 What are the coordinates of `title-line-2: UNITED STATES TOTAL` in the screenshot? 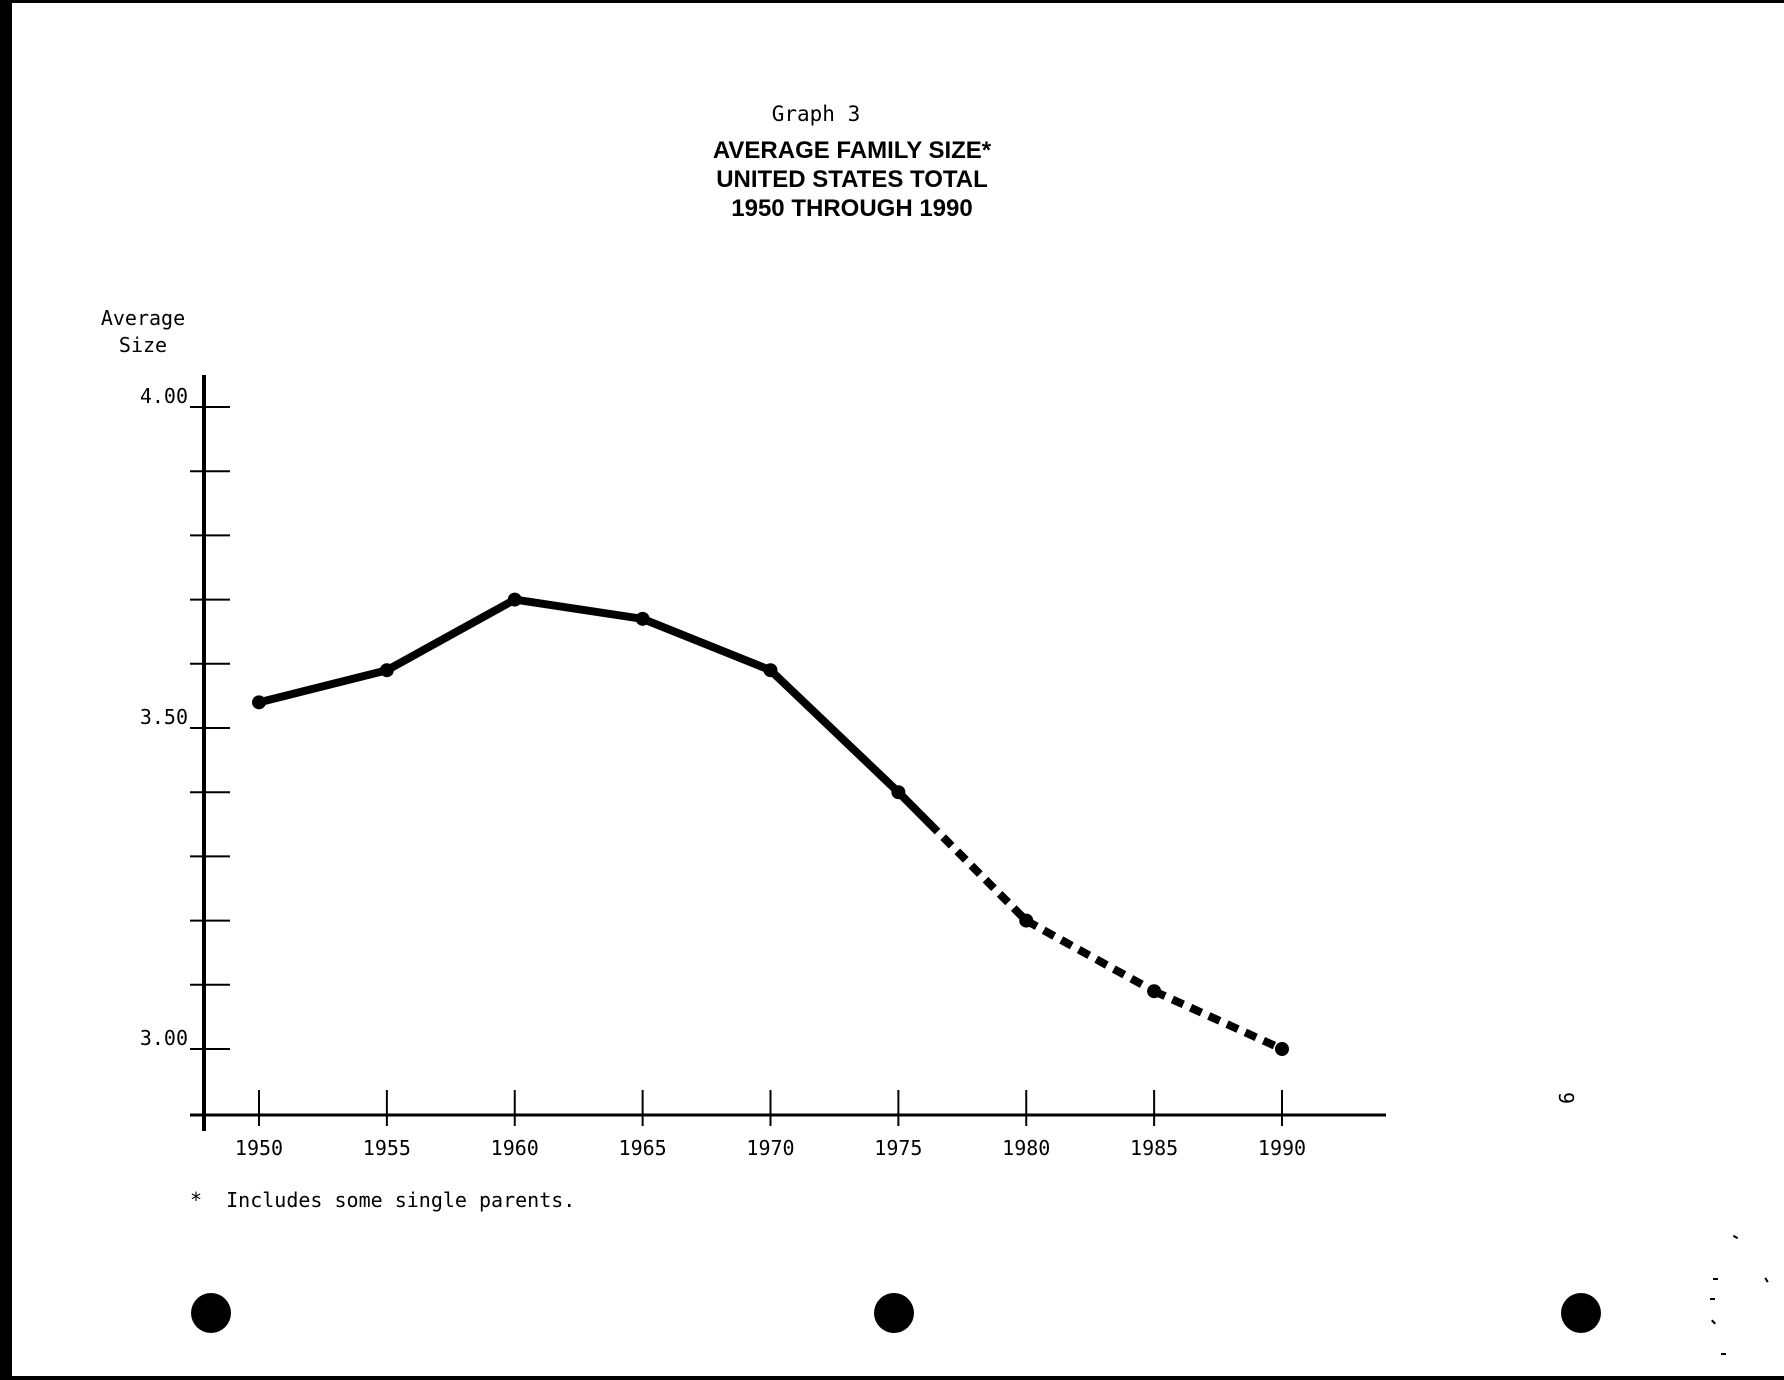 It's located at (852, 179).